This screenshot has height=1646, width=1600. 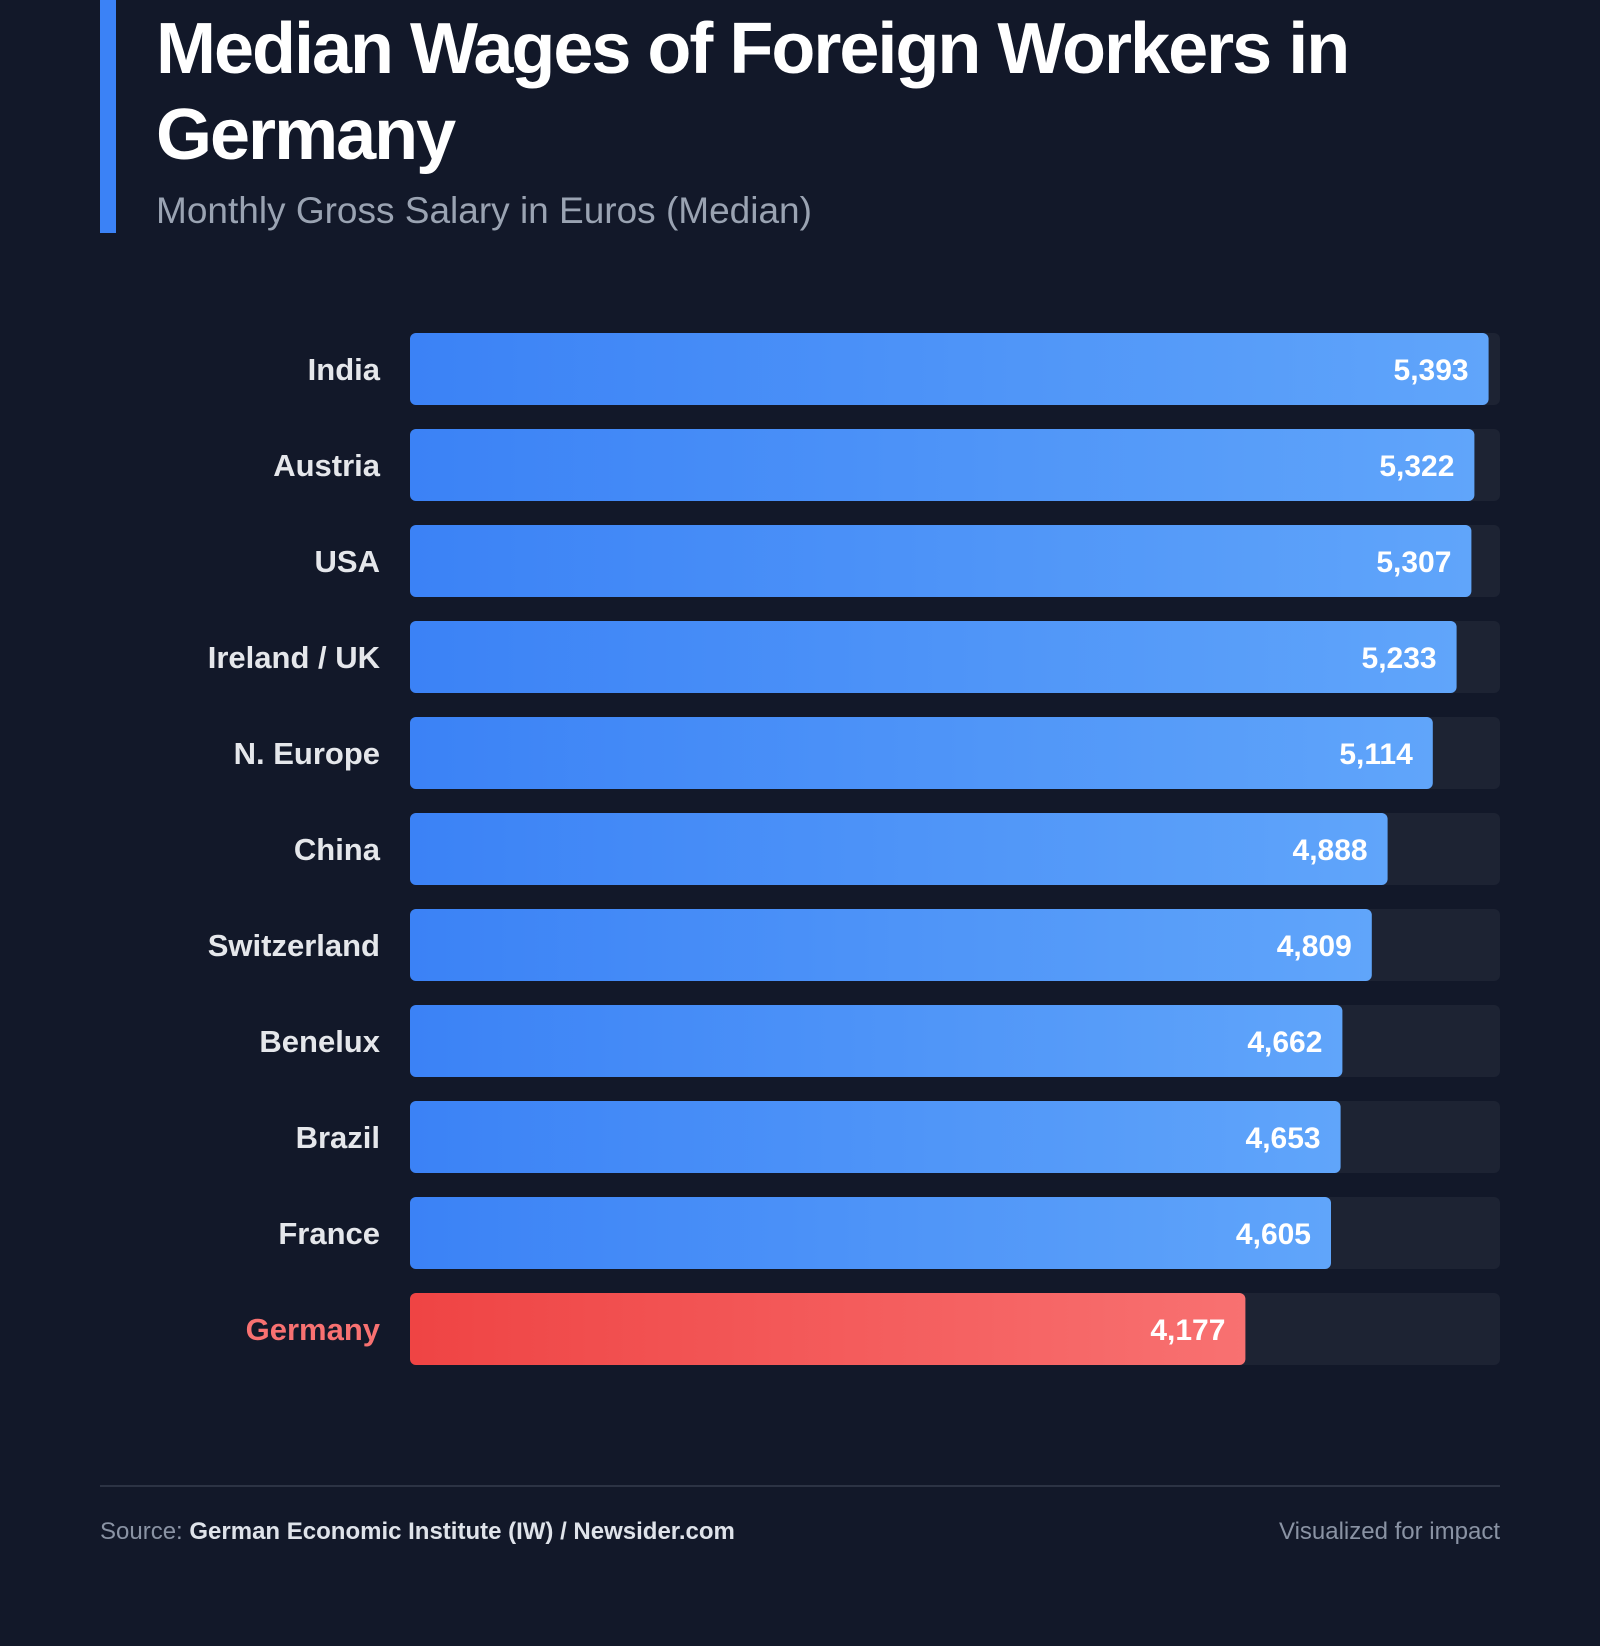 What do you see at coordinates (338, 1137) in the screenshot?
I see `category-label-brazil: Brazil` at bounding box center [338, 1137].